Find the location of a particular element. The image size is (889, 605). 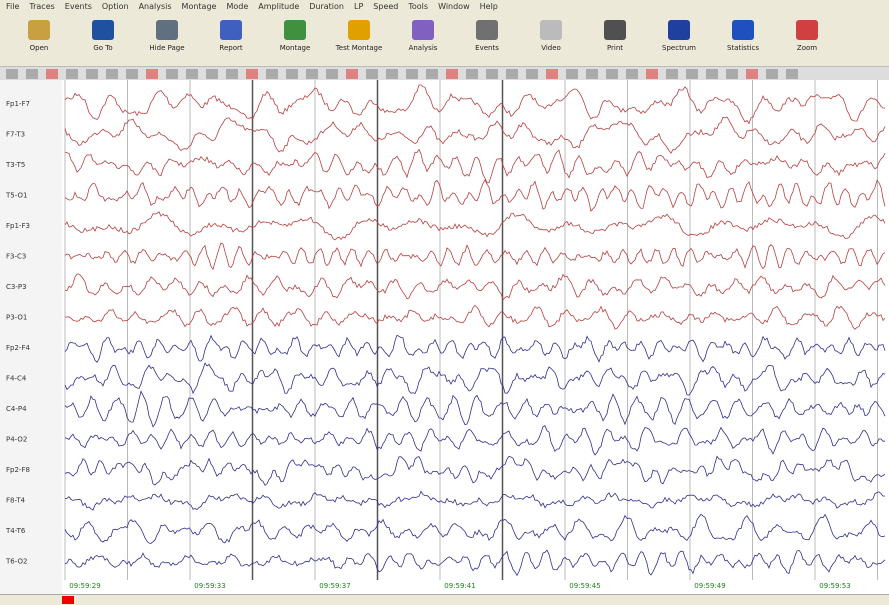

menu-item: Montage is located at coordinates (199, 6).